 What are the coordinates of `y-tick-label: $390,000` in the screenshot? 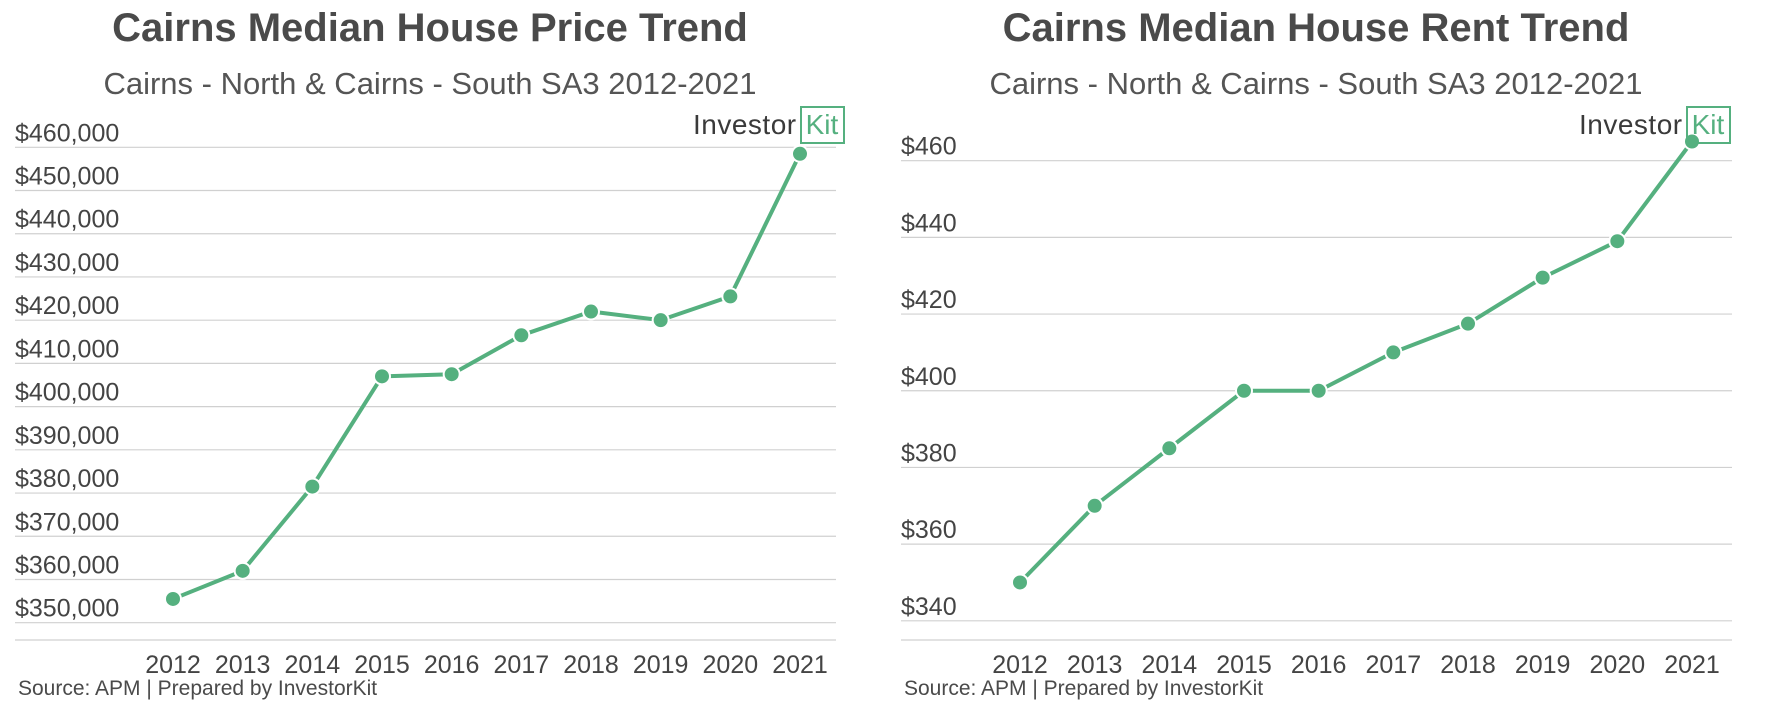 It's located at (67, 436).